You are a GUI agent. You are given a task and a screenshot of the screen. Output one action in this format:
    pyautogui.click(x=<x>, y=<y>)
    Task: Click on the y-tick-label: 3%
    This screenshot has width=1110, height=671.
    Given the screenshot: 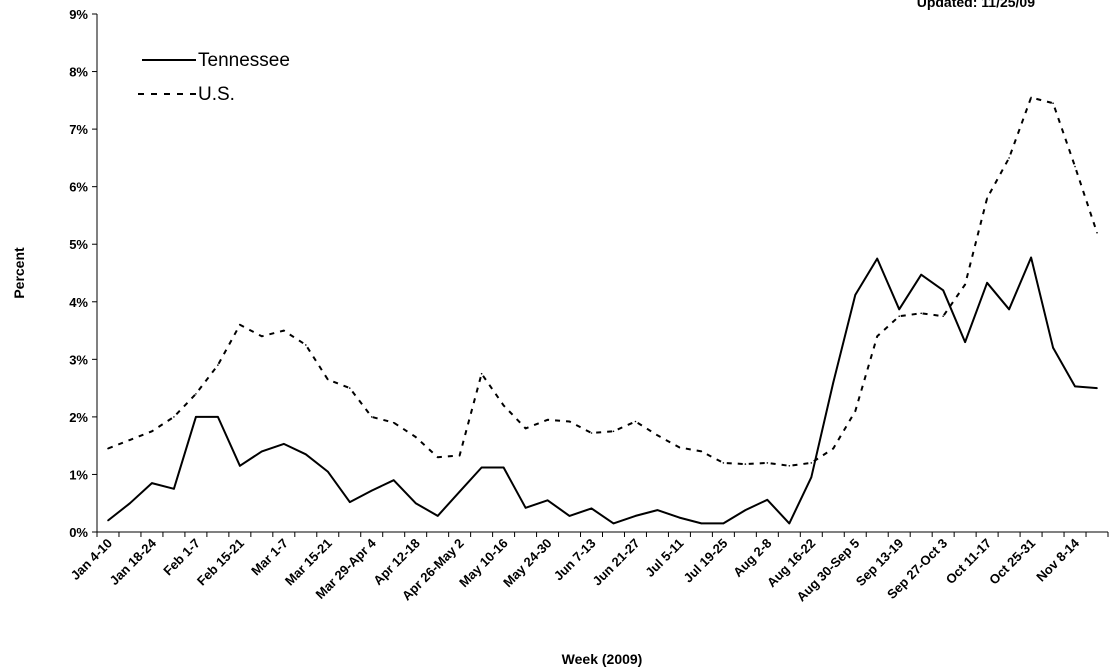 What is the action you would take?
    pyautogui.click(x=78, y=359)
    